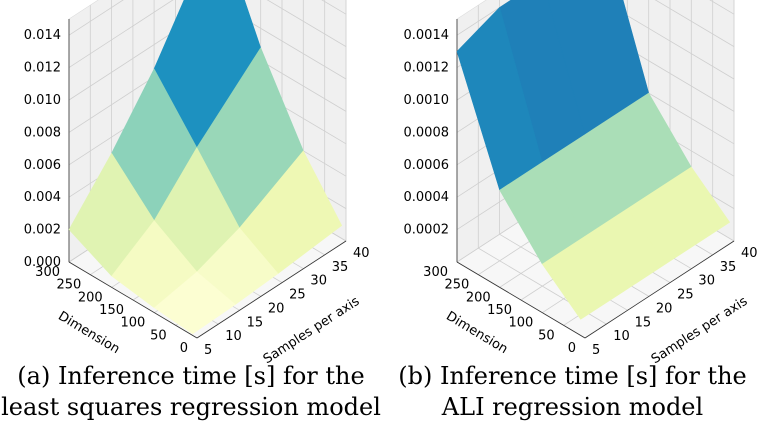 The height and width of the screenshot is (430, 763). What do you see at coordinates (42, 35) in the screenshot?
I see `z-tick-label: 0.014` at bounding box center [42, 35].